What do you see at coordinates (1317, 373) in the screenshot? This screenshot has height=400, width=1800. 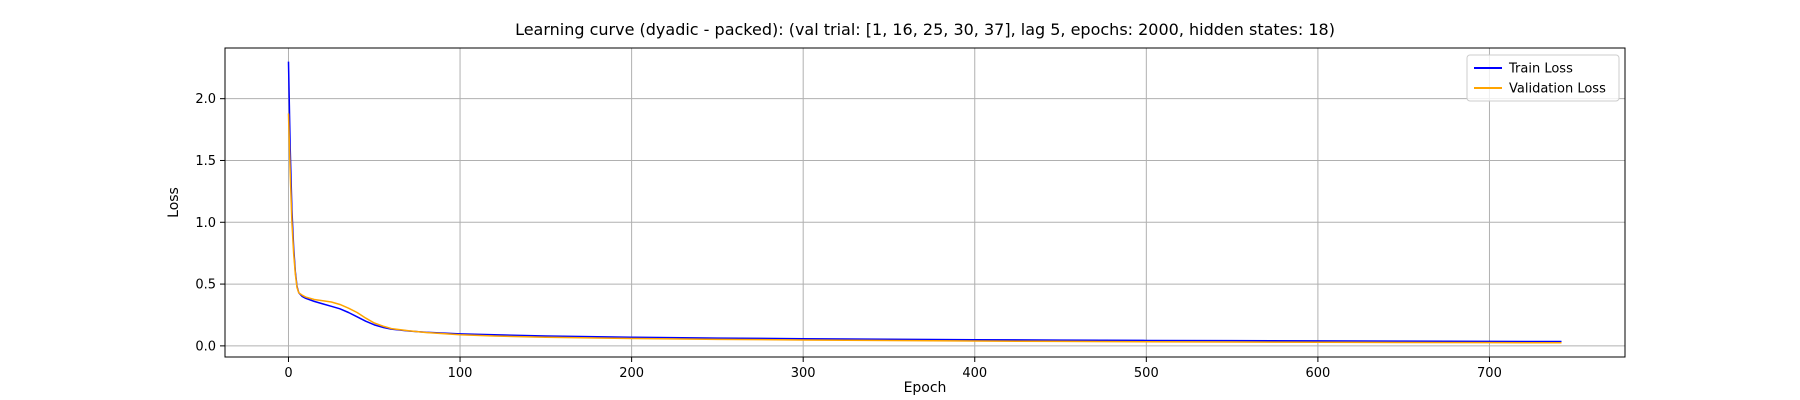 I see `x-tick-label: 600` at bounding box center [1317, 373].